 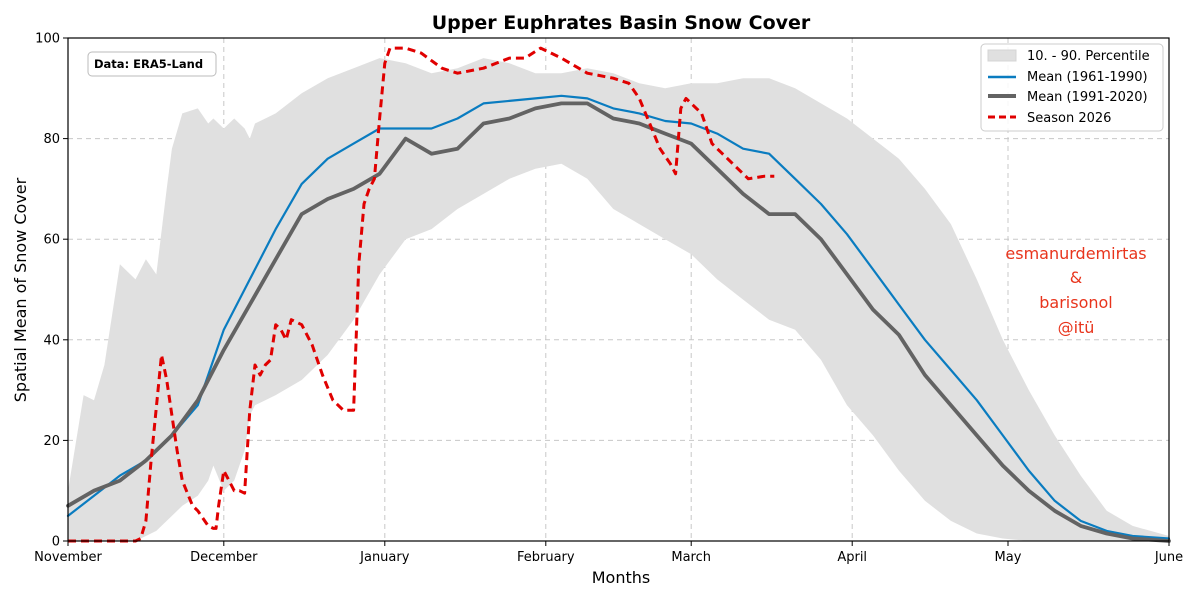 I want to click on y-axis-ticks: 0 20 40 60 80 100, so click(x=51, y=291).